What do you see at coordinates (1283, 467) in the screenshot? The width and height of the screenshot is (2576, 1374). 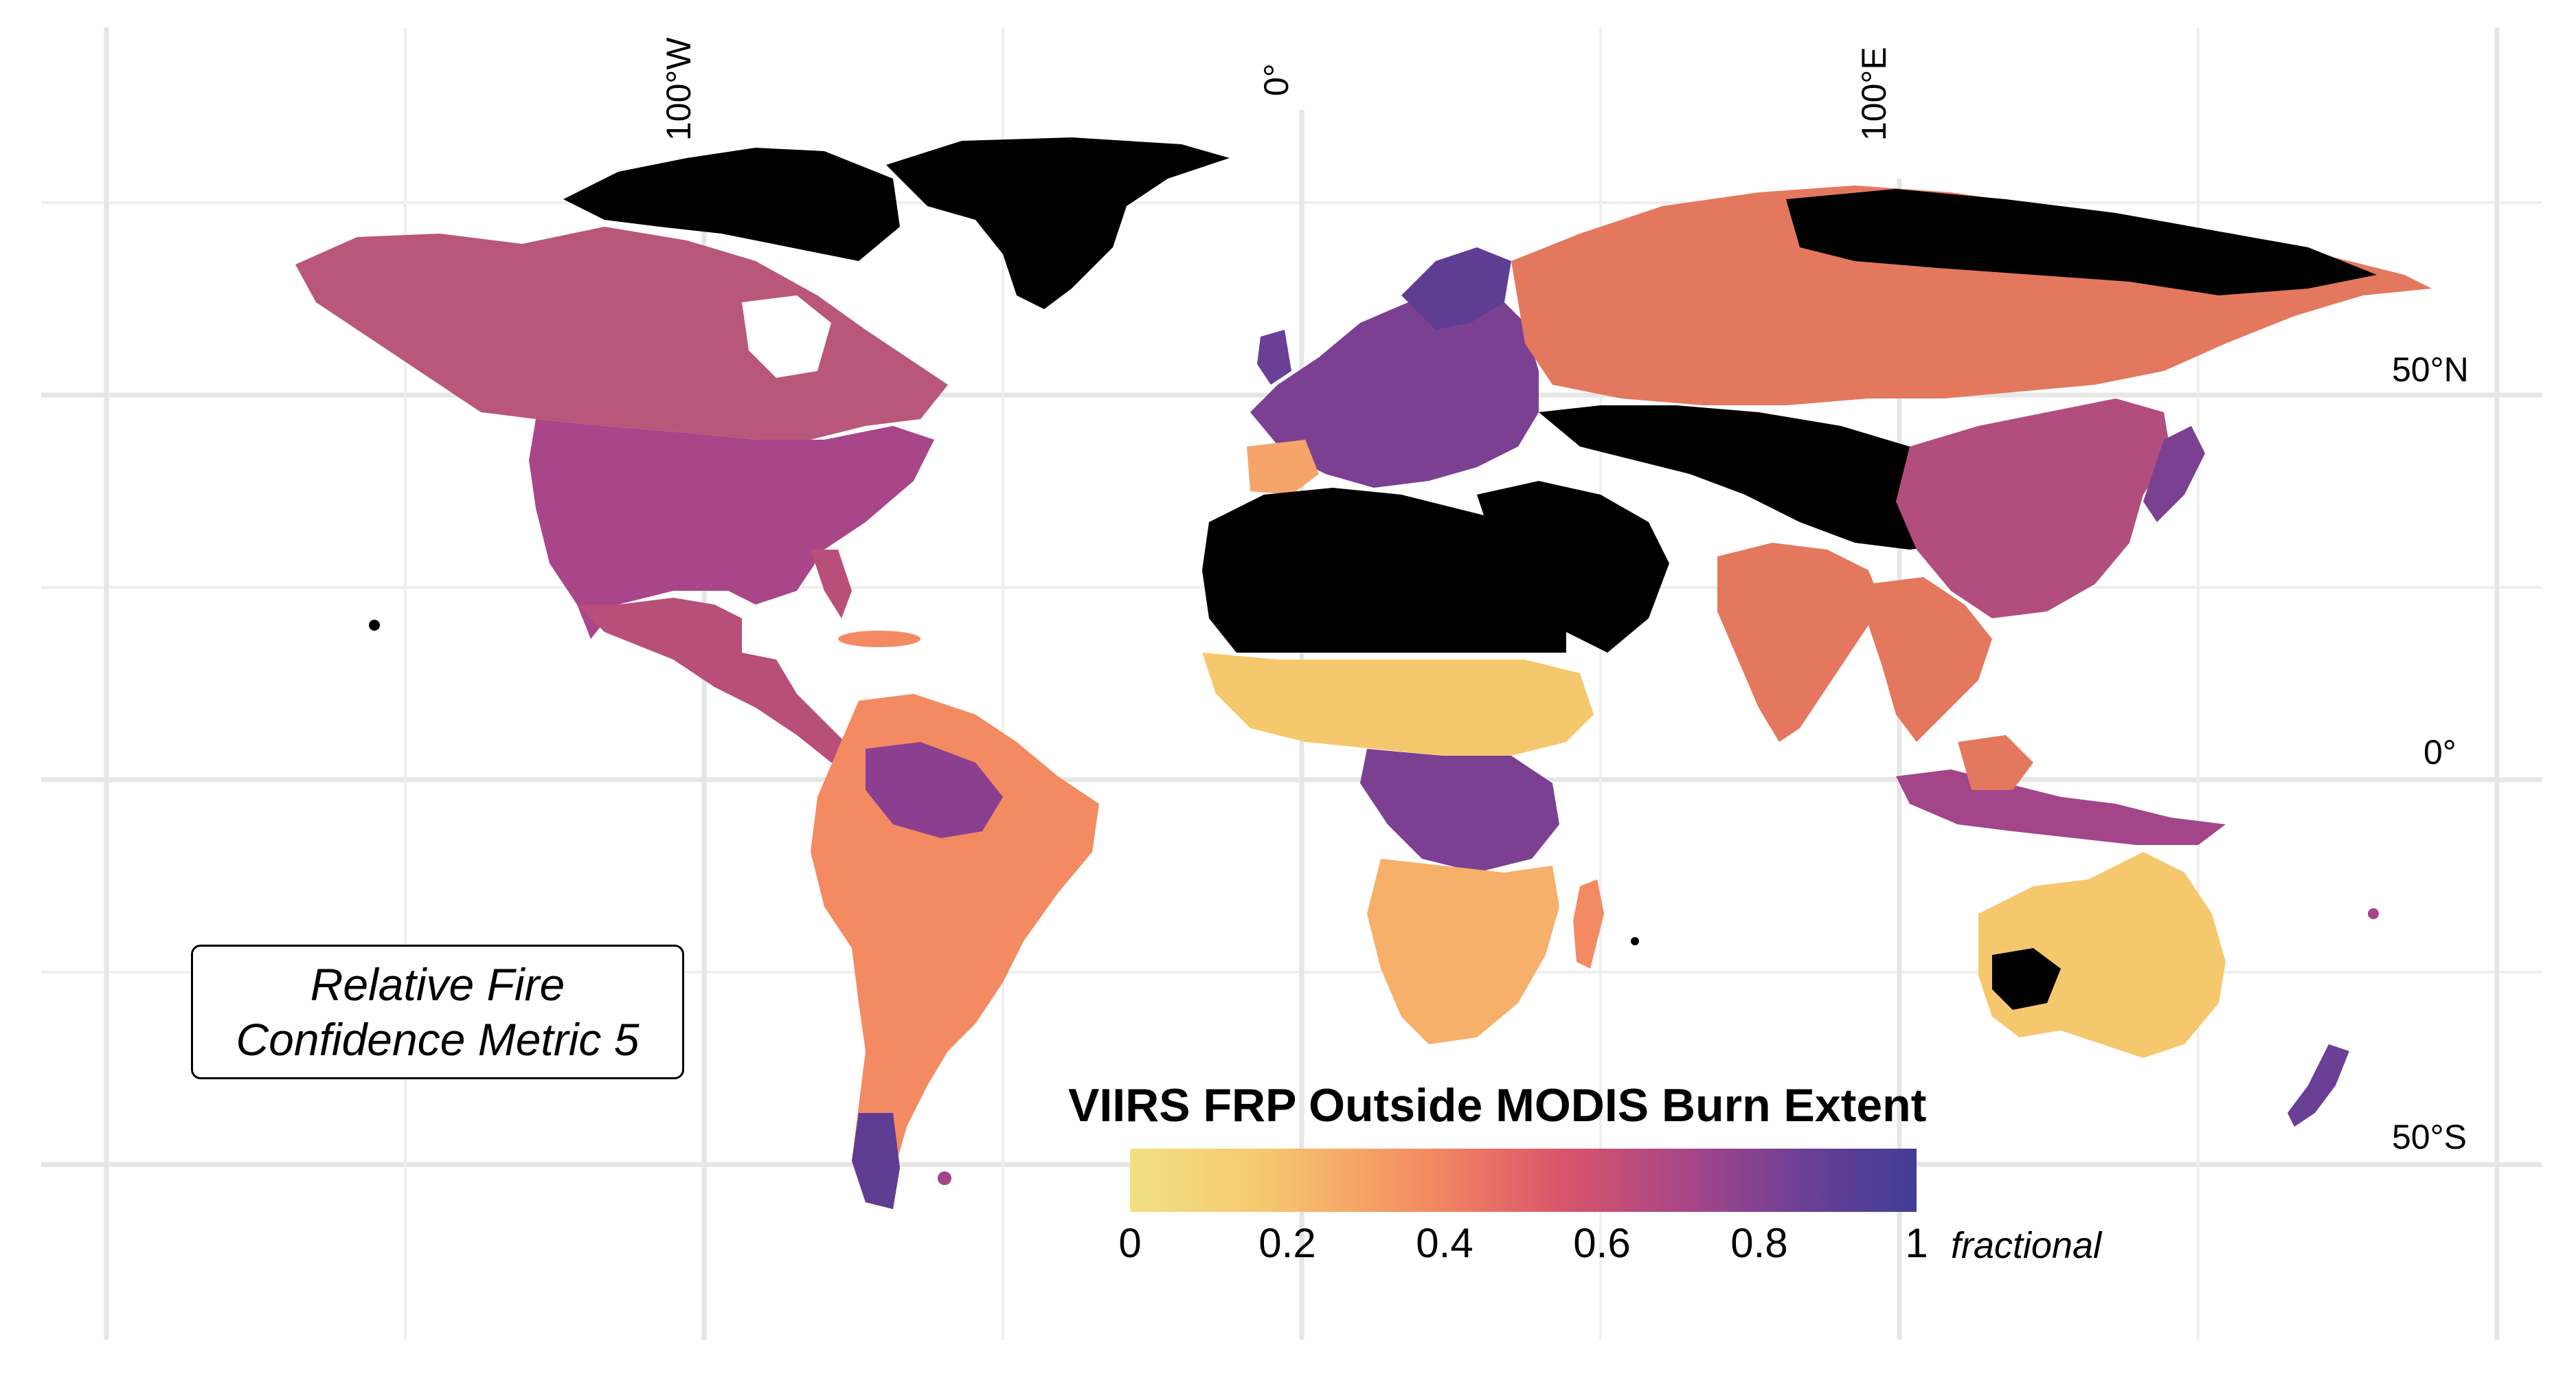 I see `region-iberia` at bounding box center [1283, 467].